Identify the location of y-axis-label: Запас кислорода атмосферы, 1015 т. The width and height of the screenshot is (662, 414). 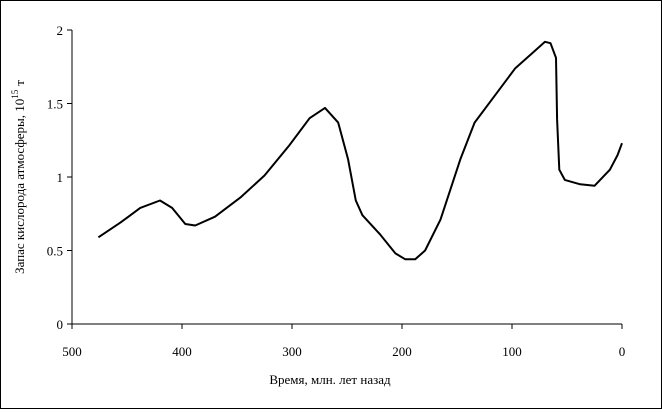
(18, 177).